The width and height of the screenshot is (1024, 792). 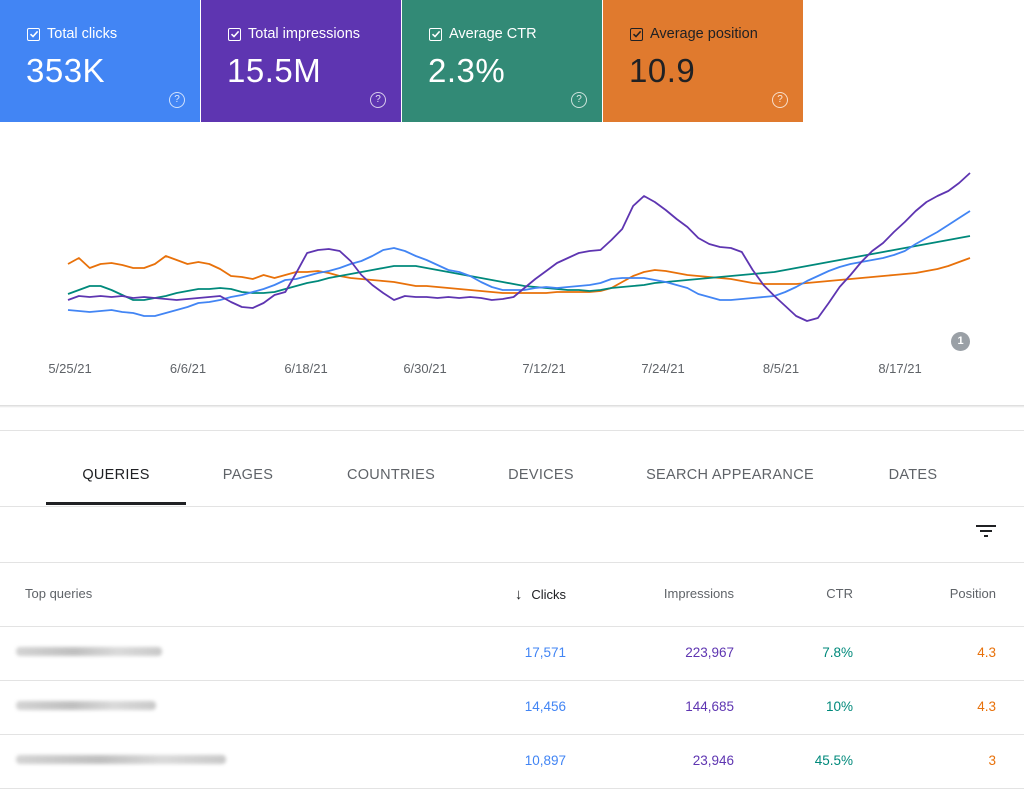 I want to click on column-header-clicks: ↓ Clicks, so click(x=540, y=594).